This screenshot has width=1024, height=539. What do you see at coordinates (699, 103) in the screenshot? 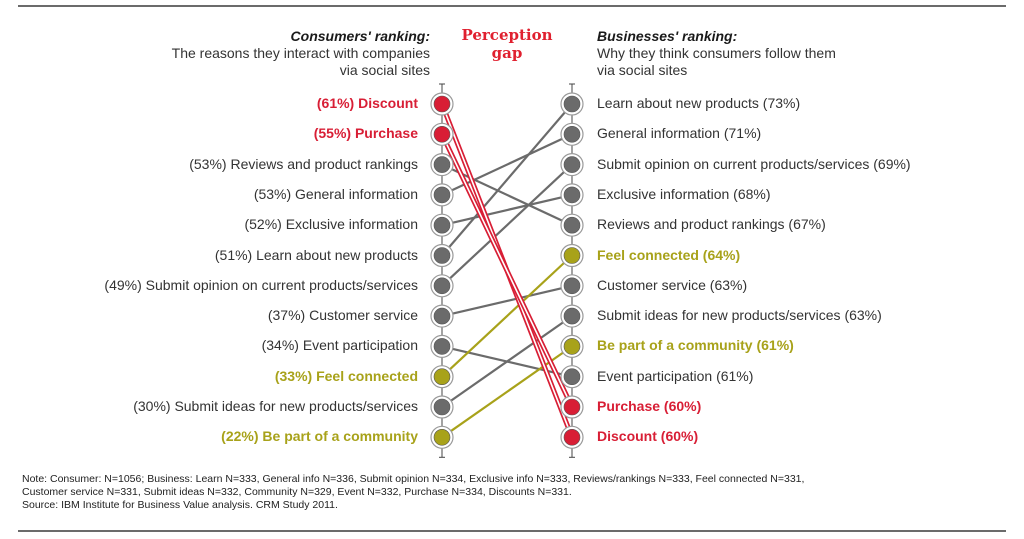
I see `business-label: Learn about new products (73%)` at bounding box center [699, 103].